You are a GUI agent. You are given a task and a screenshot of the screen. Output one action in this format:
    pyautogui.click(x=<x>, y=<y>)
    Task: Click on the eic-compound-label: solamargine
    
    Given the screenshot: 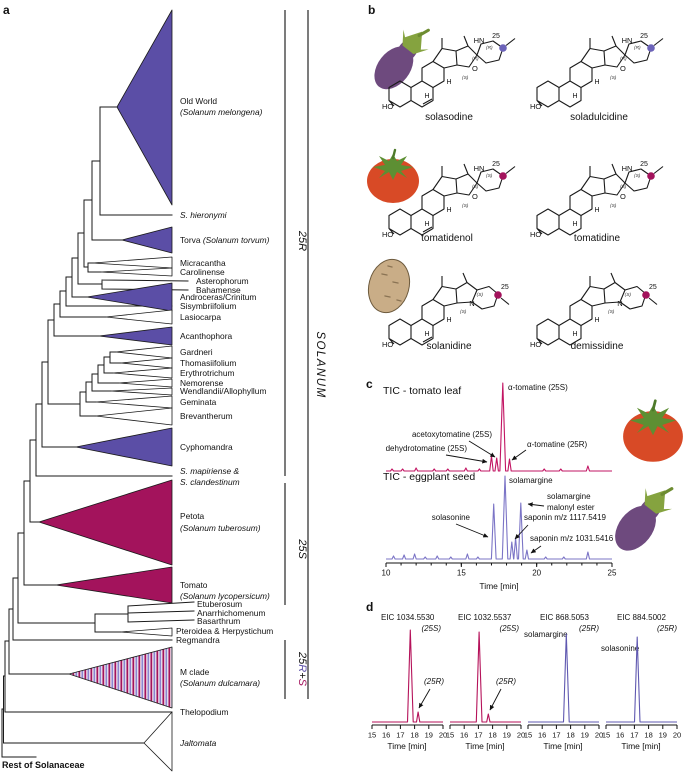 What is the action you would take?
    pyautogui.click(x=546, y=634)
    